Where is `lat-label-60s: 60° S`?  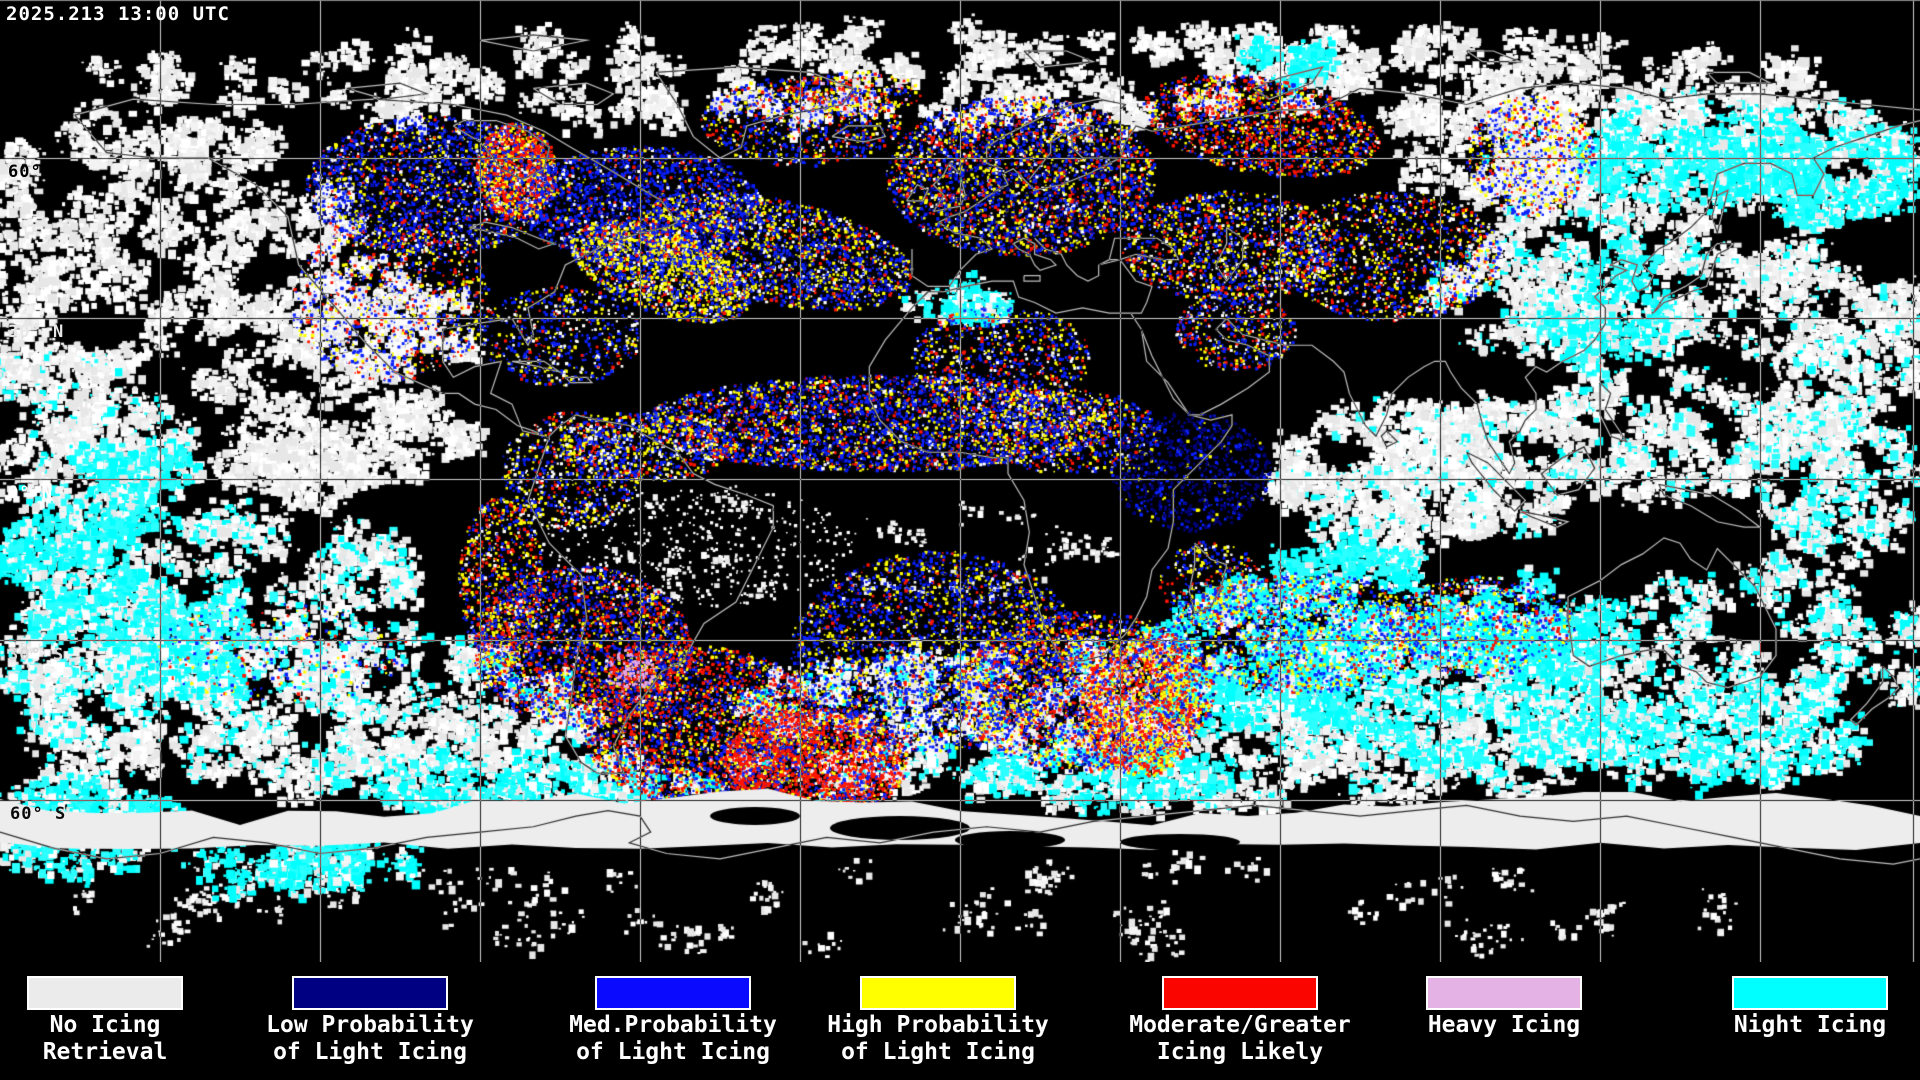 lat-label-60s: 60° S is located at coordinates (38, 814).